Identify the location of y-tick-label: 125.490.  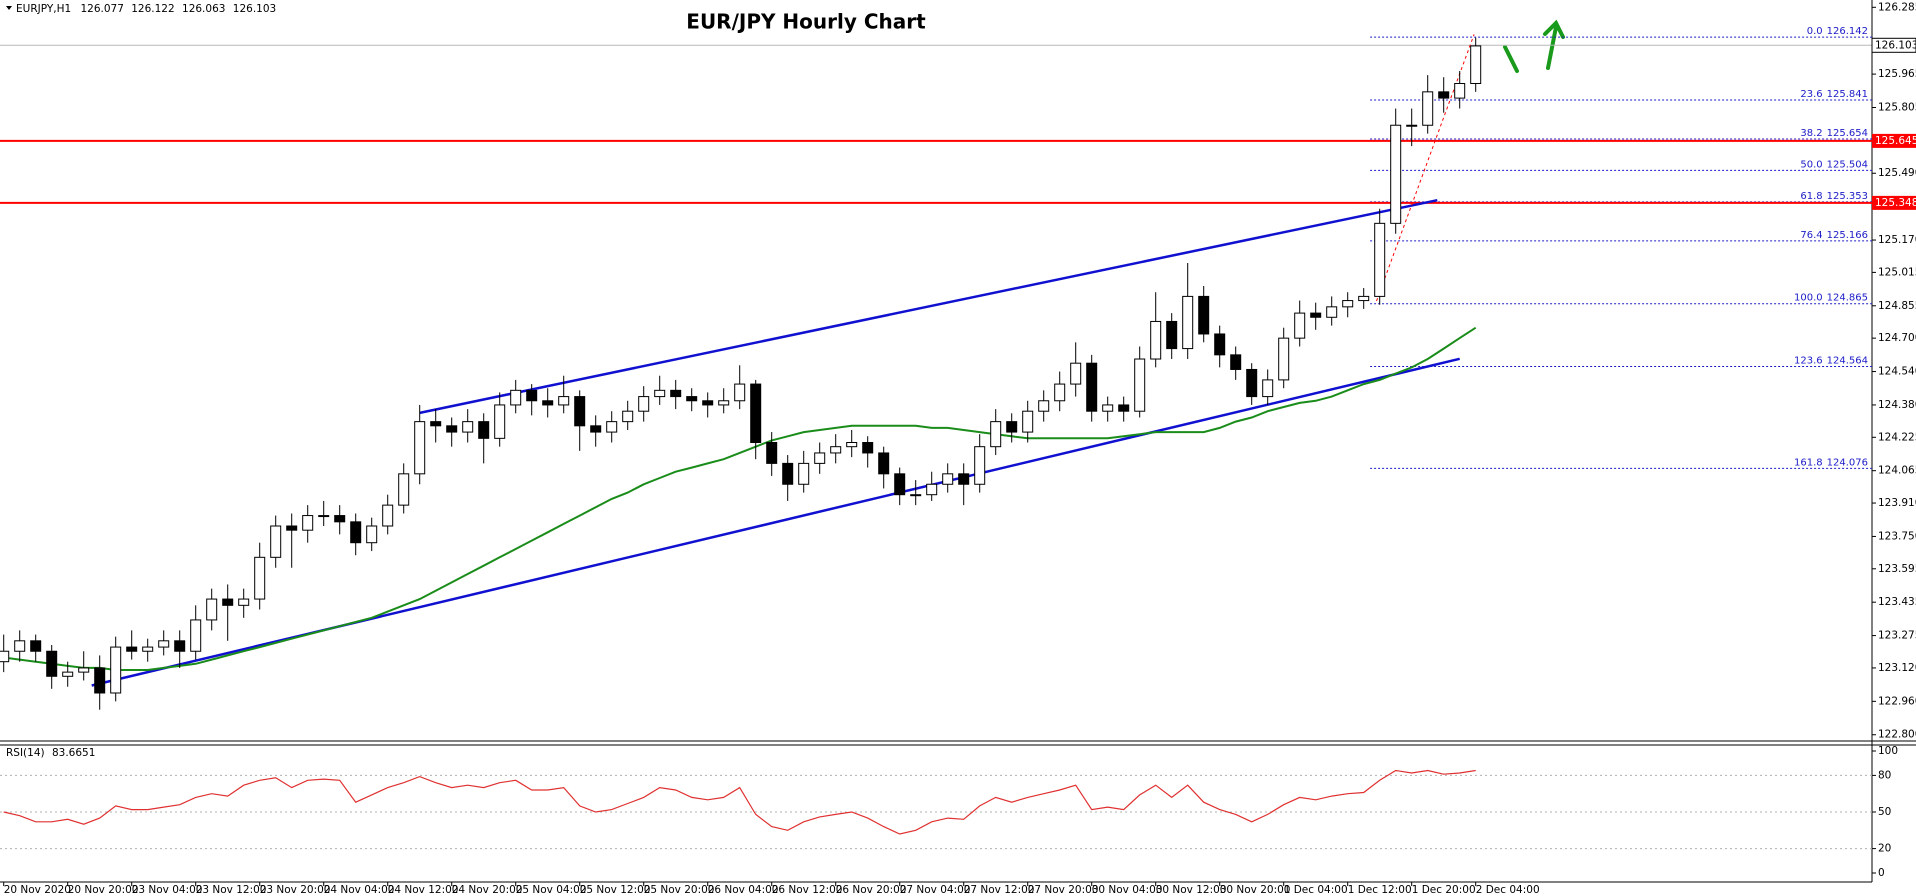
(1897, 173).